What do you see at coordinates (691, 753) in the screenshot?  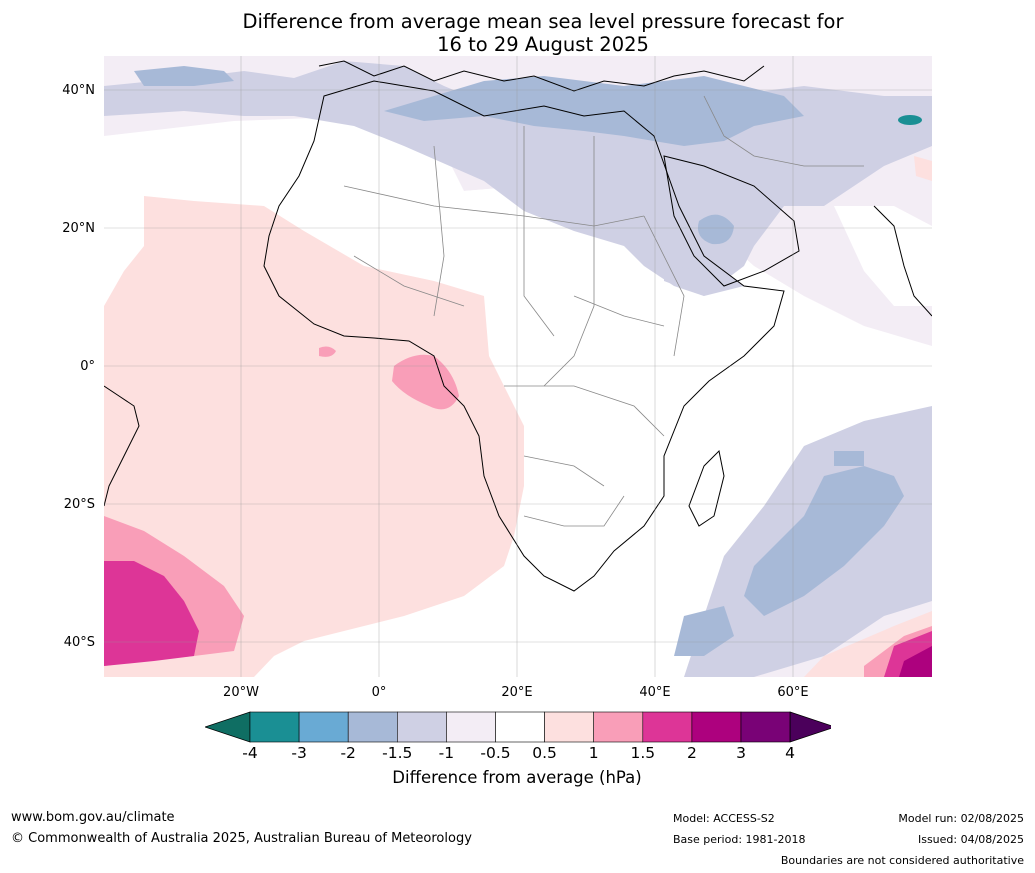 I see `colorbar-tick-label: 2` at bounding box center [691, 753].